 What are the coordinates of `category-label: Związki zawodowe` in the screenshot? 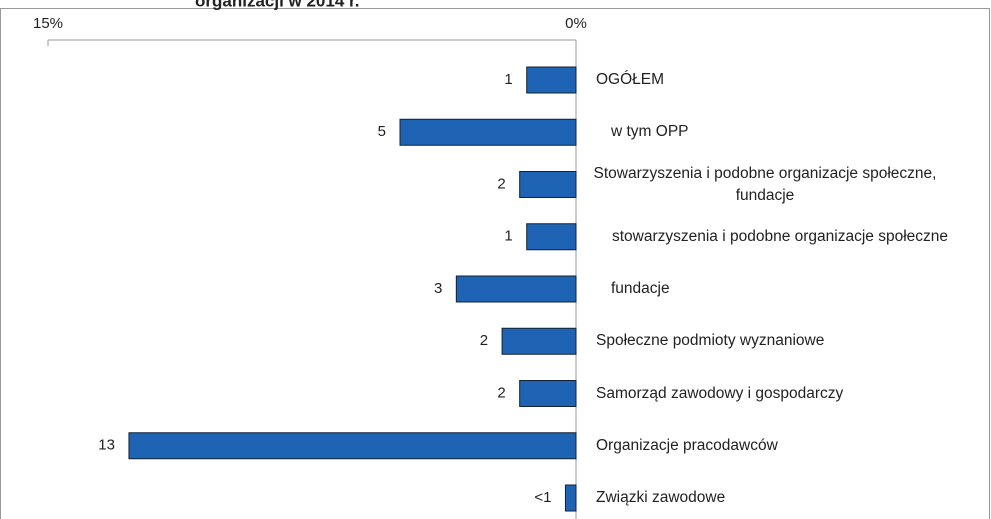 It's located at (661, 497).